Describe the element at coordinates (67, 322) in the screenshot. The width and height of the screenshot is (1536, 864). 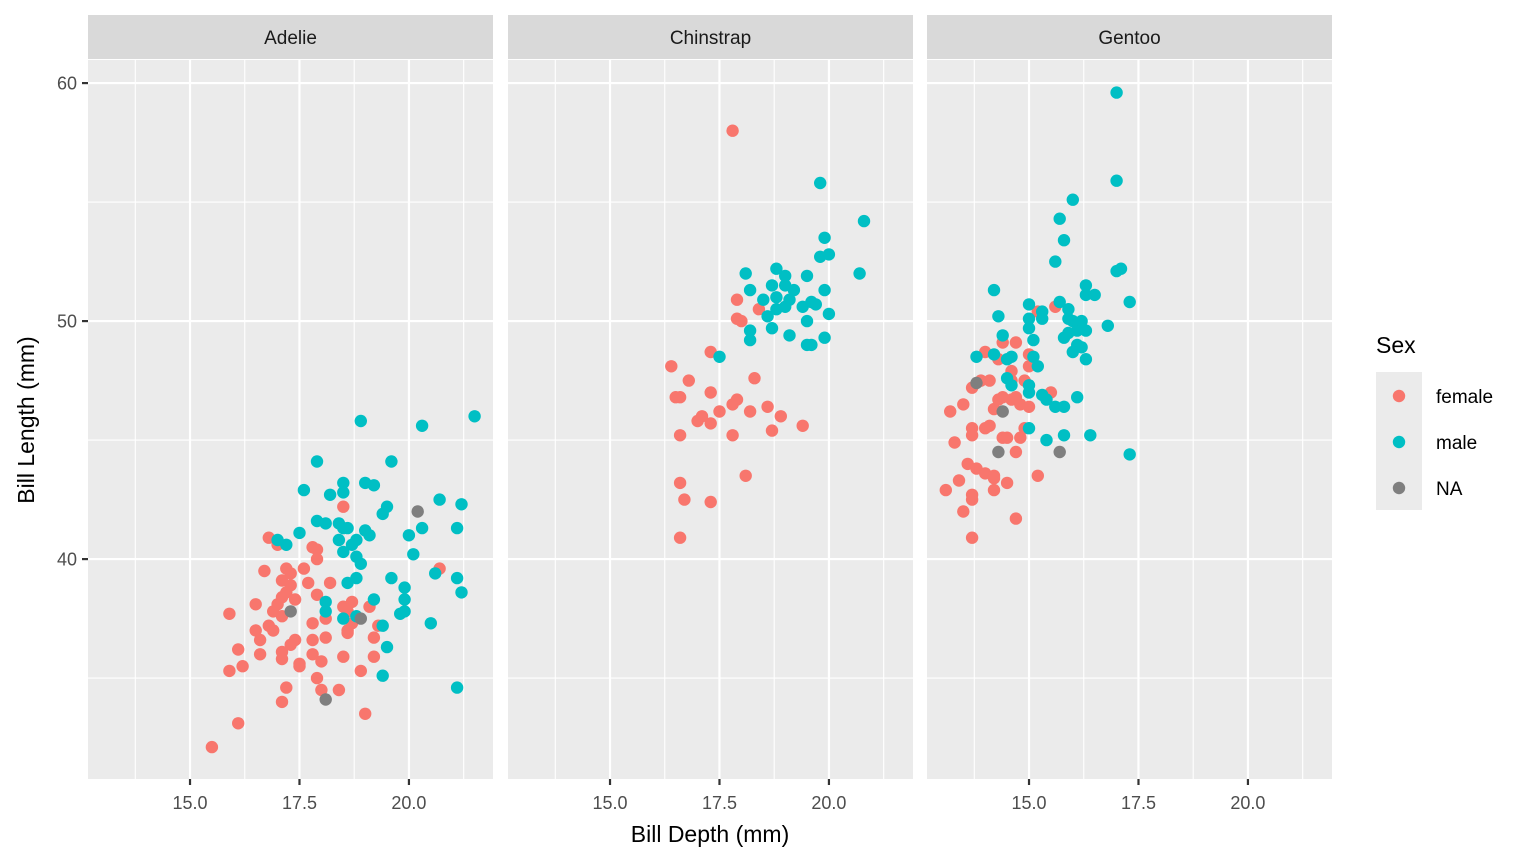
I see `y-tick-label: 50` at that location.